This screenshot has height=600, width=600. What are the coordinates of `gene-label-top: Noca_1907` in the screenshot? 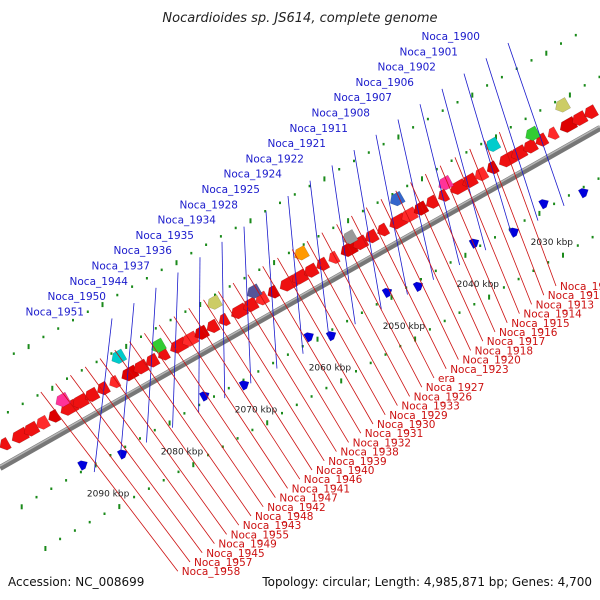 It's located at (363, 98).